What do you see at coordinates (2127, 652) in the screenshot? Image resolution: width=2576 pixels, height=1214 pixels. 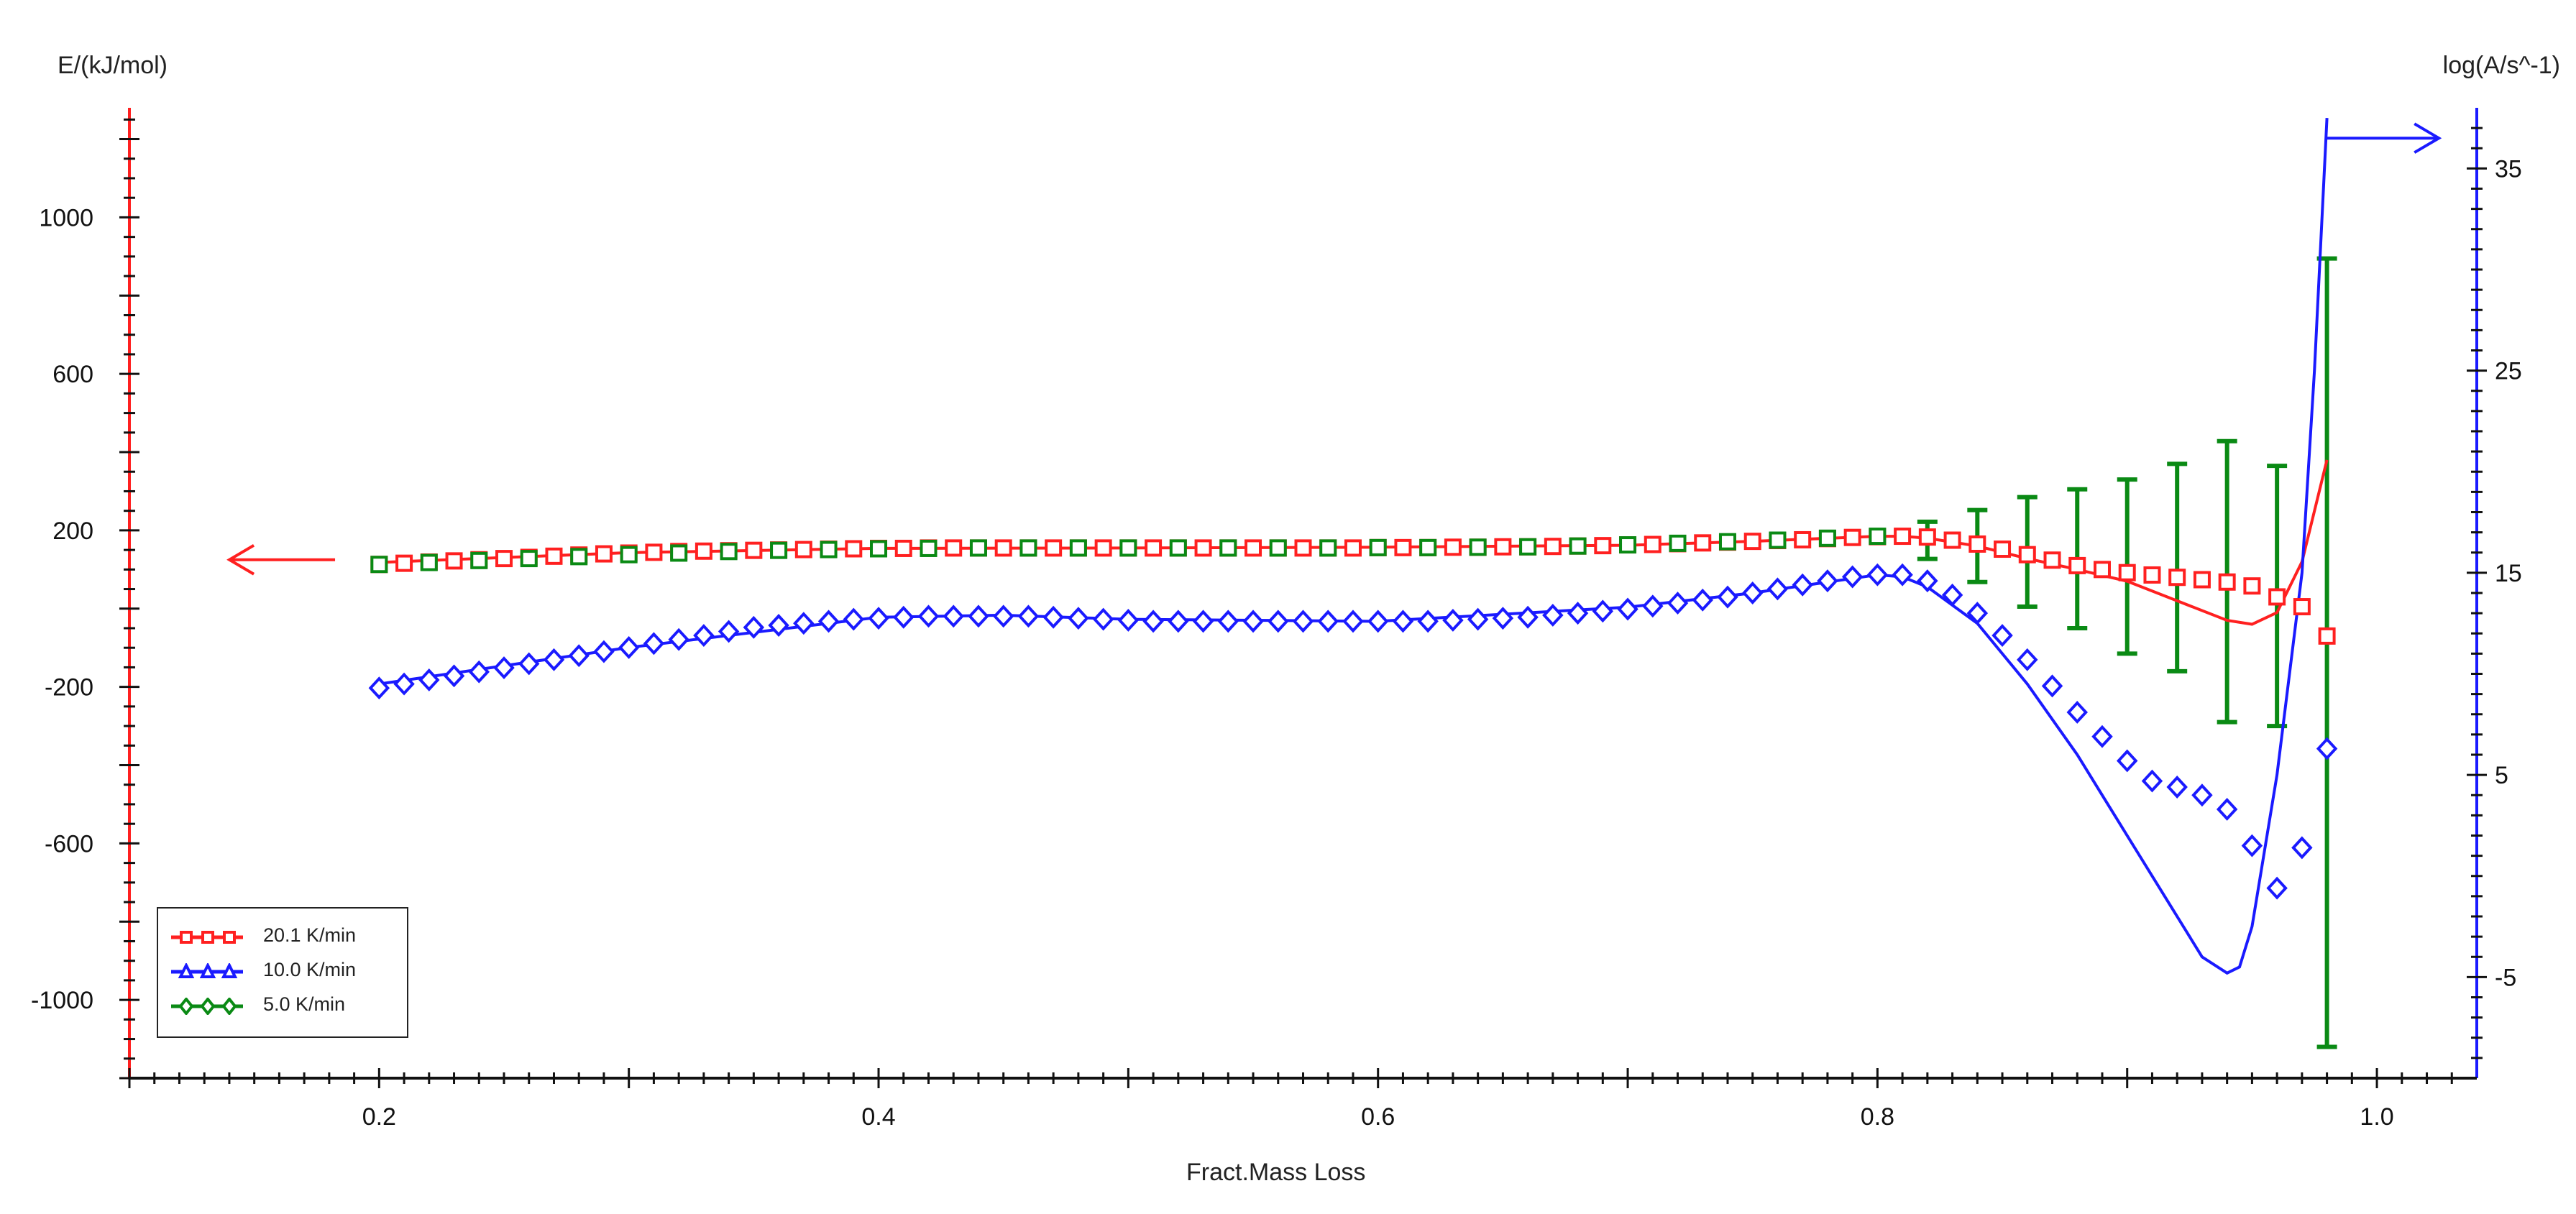 I see `error-bars-group` at bounding box center [2127, 652].